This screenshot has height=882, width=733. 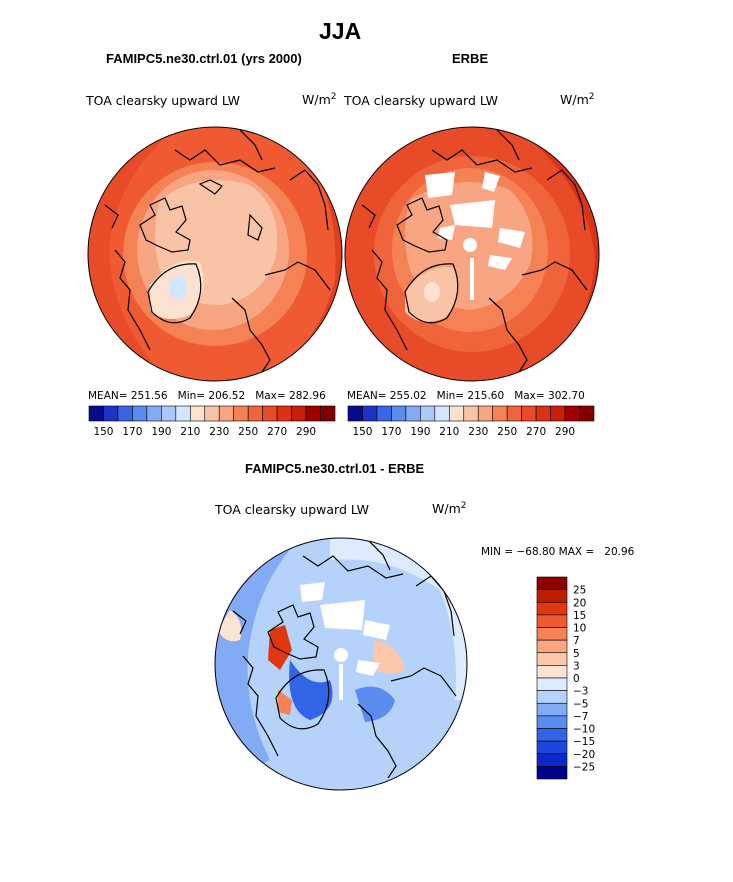 What do you see at coordinates (579, 616) in the screenshot?
I see `colorbar-tick-label: 15` at bounding box center [579, 616].